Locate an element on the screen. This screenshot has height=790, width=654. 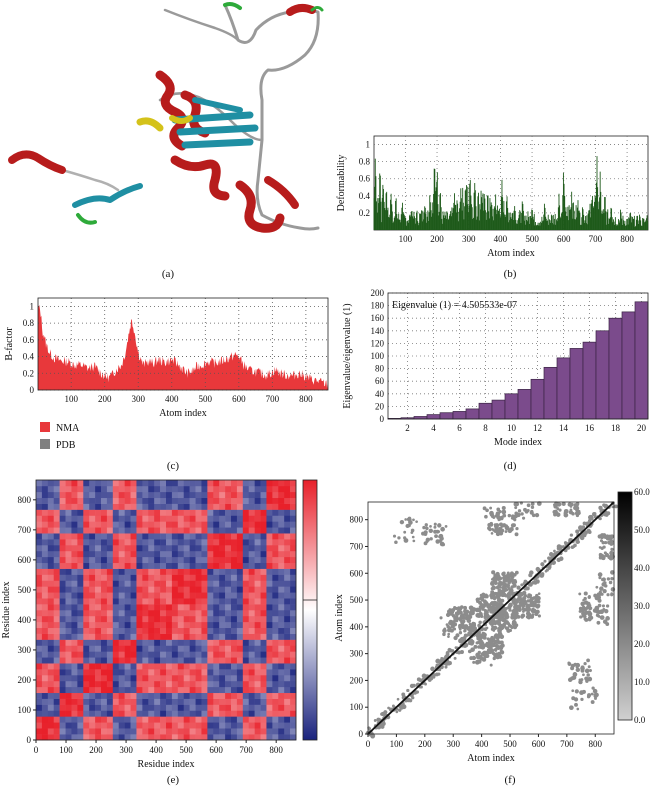
colorbar-tick-label: 10.0 is located at coordinates (642, 682).